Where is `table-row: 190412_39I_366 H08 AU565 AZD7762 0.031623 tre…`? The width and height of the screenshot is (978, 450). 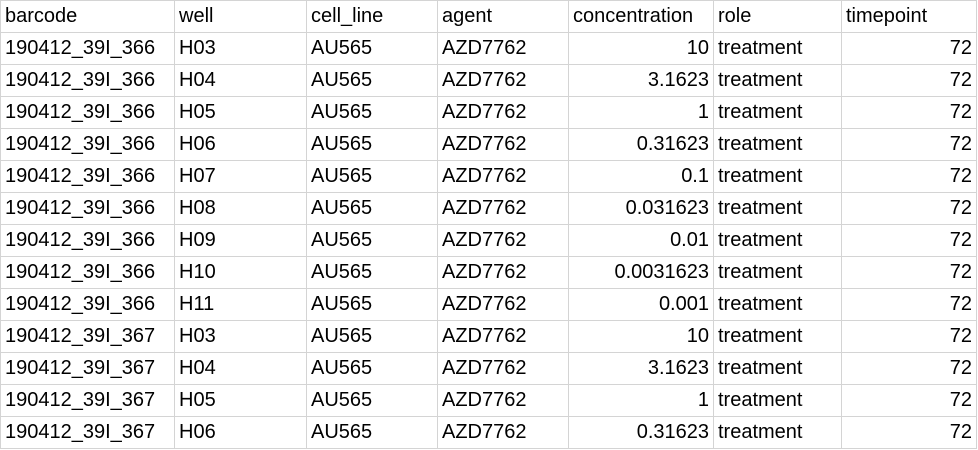 table-row: 190412_39I_366 H08 AU565 AZD7762 0.031623 tre… is located at coordinates (488, 208).